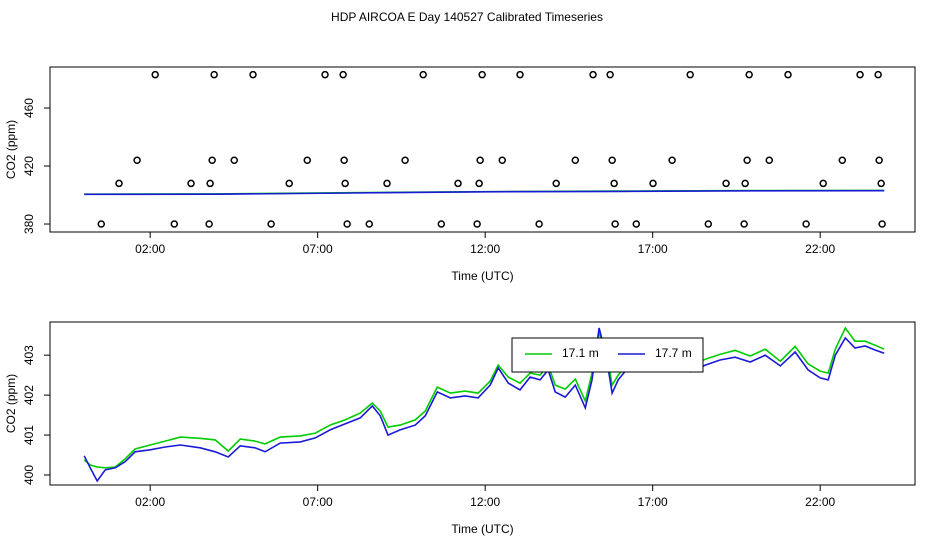 The image size is (936, 540). What do you see at coordinates (29, 355) in the screenshot?
I see `y-tick-label: 403` at bounding box center [29, 355].